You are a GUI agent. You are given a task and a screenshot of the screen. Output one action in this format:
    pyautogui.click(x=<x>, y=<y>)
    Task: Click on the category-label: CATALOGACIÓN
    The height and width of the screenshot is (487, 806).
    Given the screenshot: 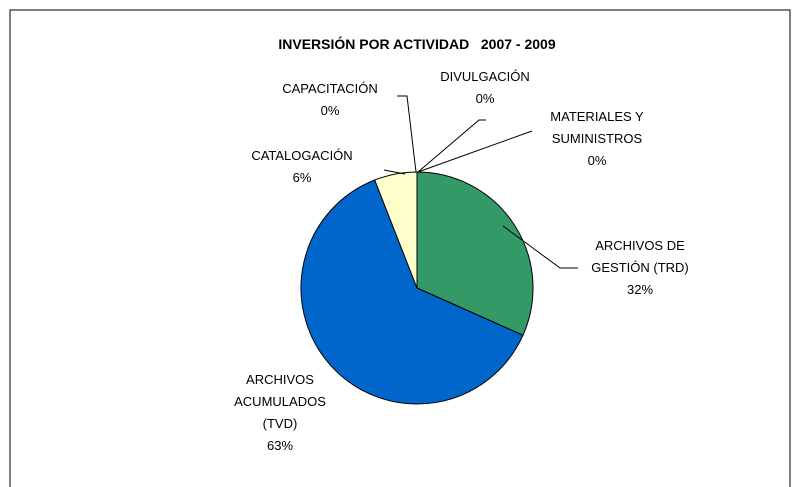 What is the action you would take?
    pyautogui.click(x=302, y=155)
    